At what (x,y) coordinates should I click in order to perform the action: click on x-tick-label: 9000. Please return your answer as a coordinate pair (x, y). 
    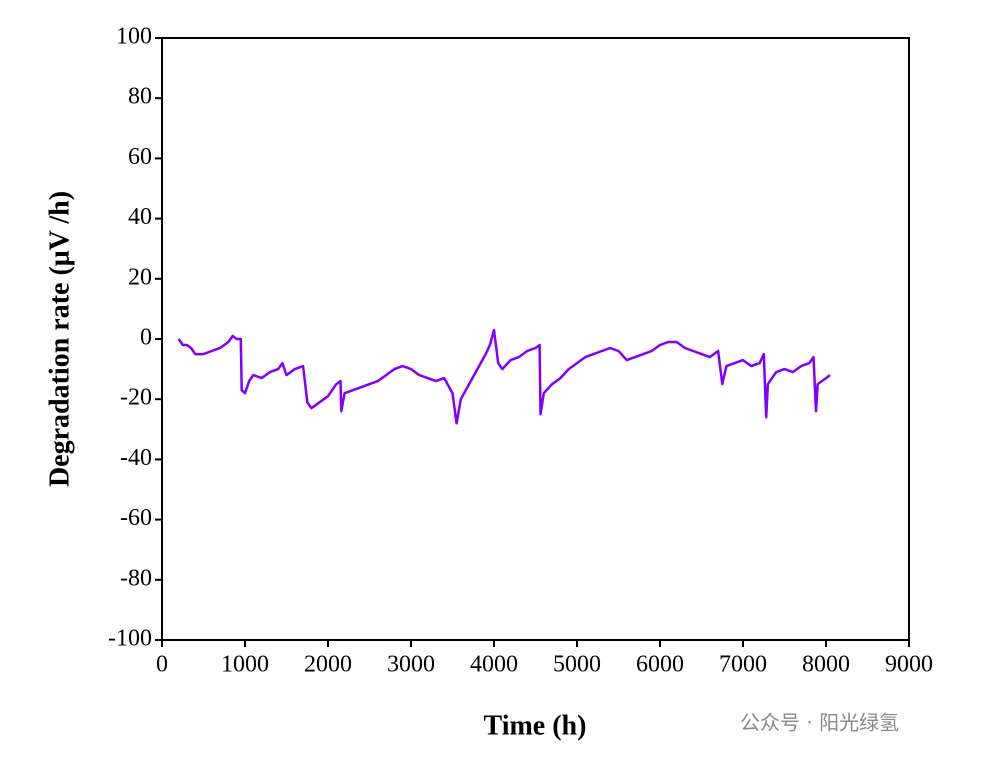
    Looking at the image, I should click on (909, 665).